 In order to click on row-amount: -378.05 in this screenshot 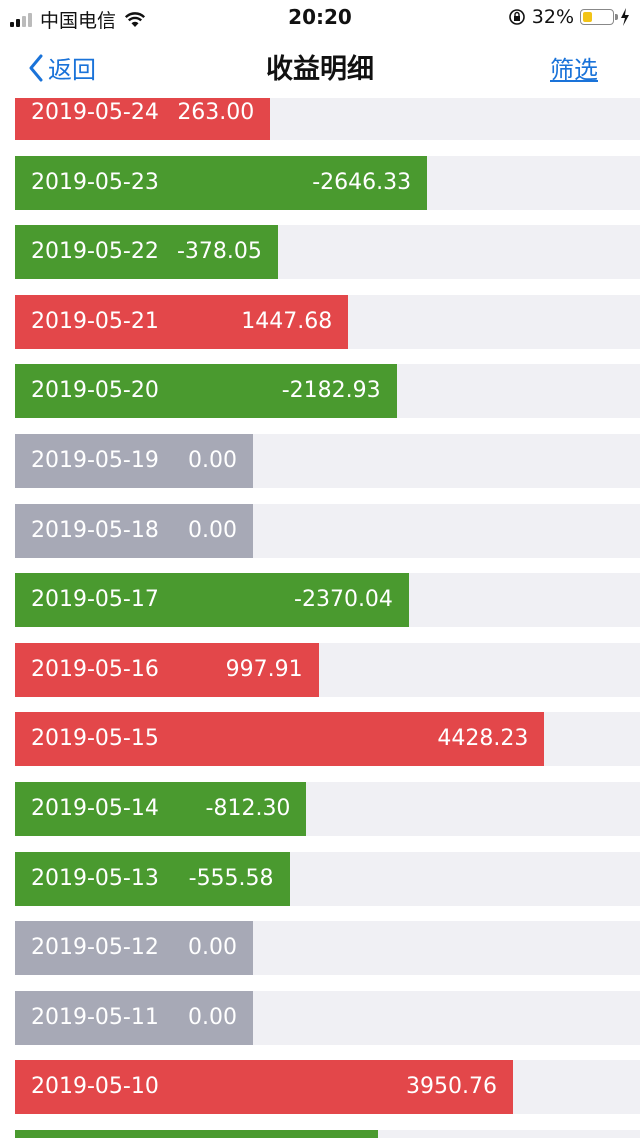, I will do `click(219, 252)`.